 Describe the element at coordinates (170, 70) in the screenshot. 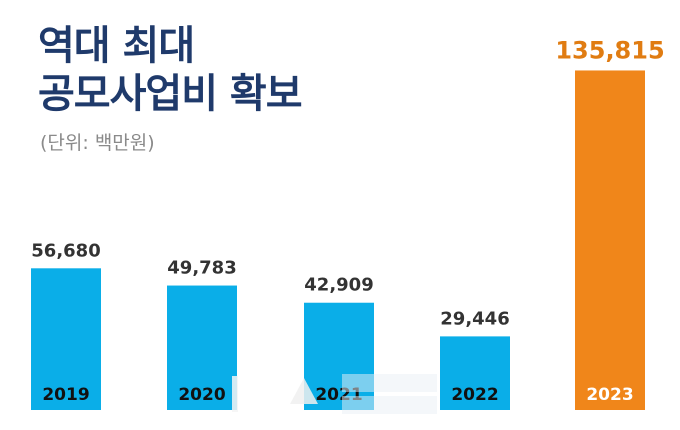

I see `chart-title: 역대 최대 공모사업비 확보` at that location.